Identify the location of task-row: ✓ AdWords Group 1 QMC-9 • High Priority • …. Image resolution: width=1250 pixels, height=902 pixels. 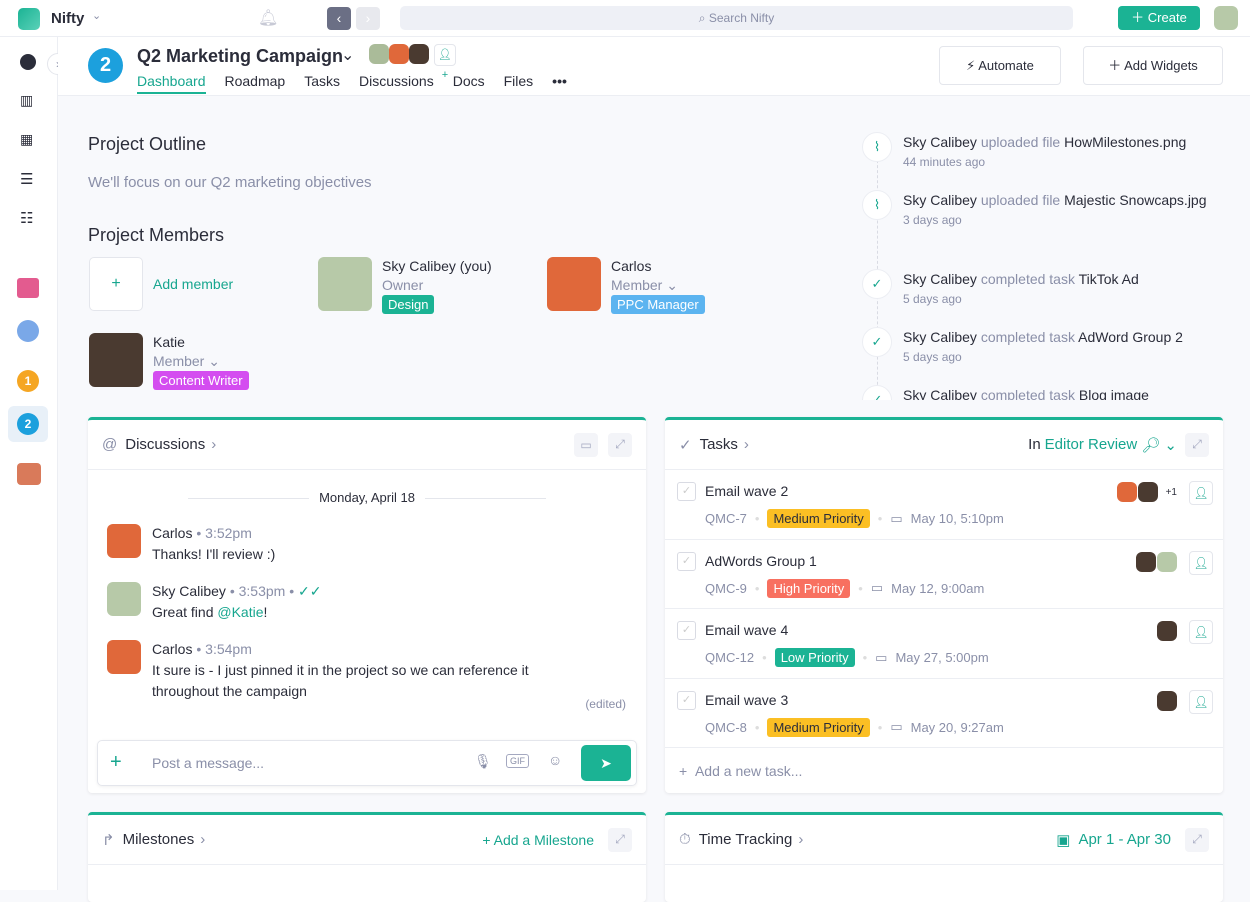
(944, 574).